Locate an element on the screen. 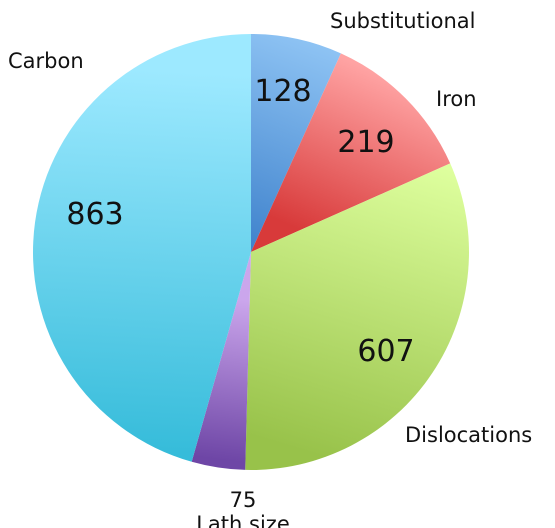  data-label-iron: 219 is located at coordinates (365, 142).